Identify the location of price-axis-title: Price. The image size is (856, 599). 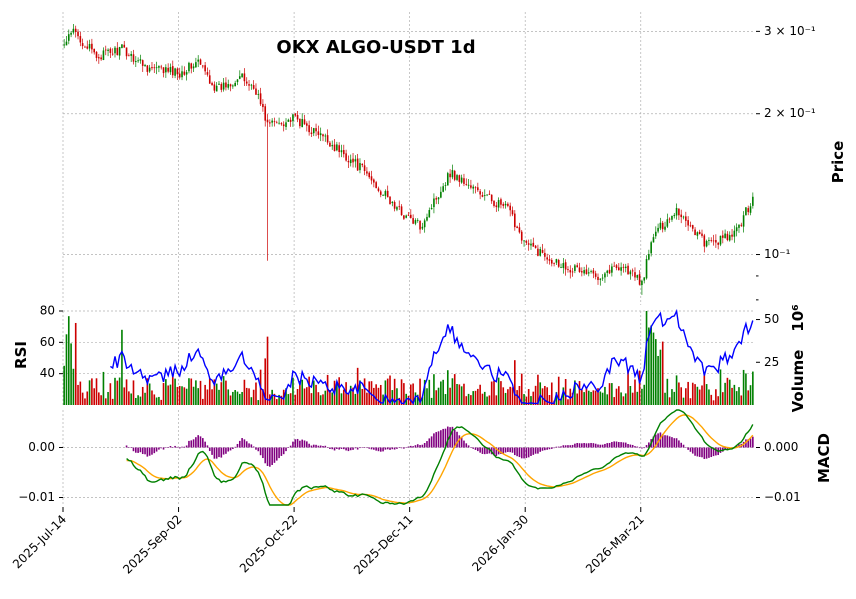
(838, 162).